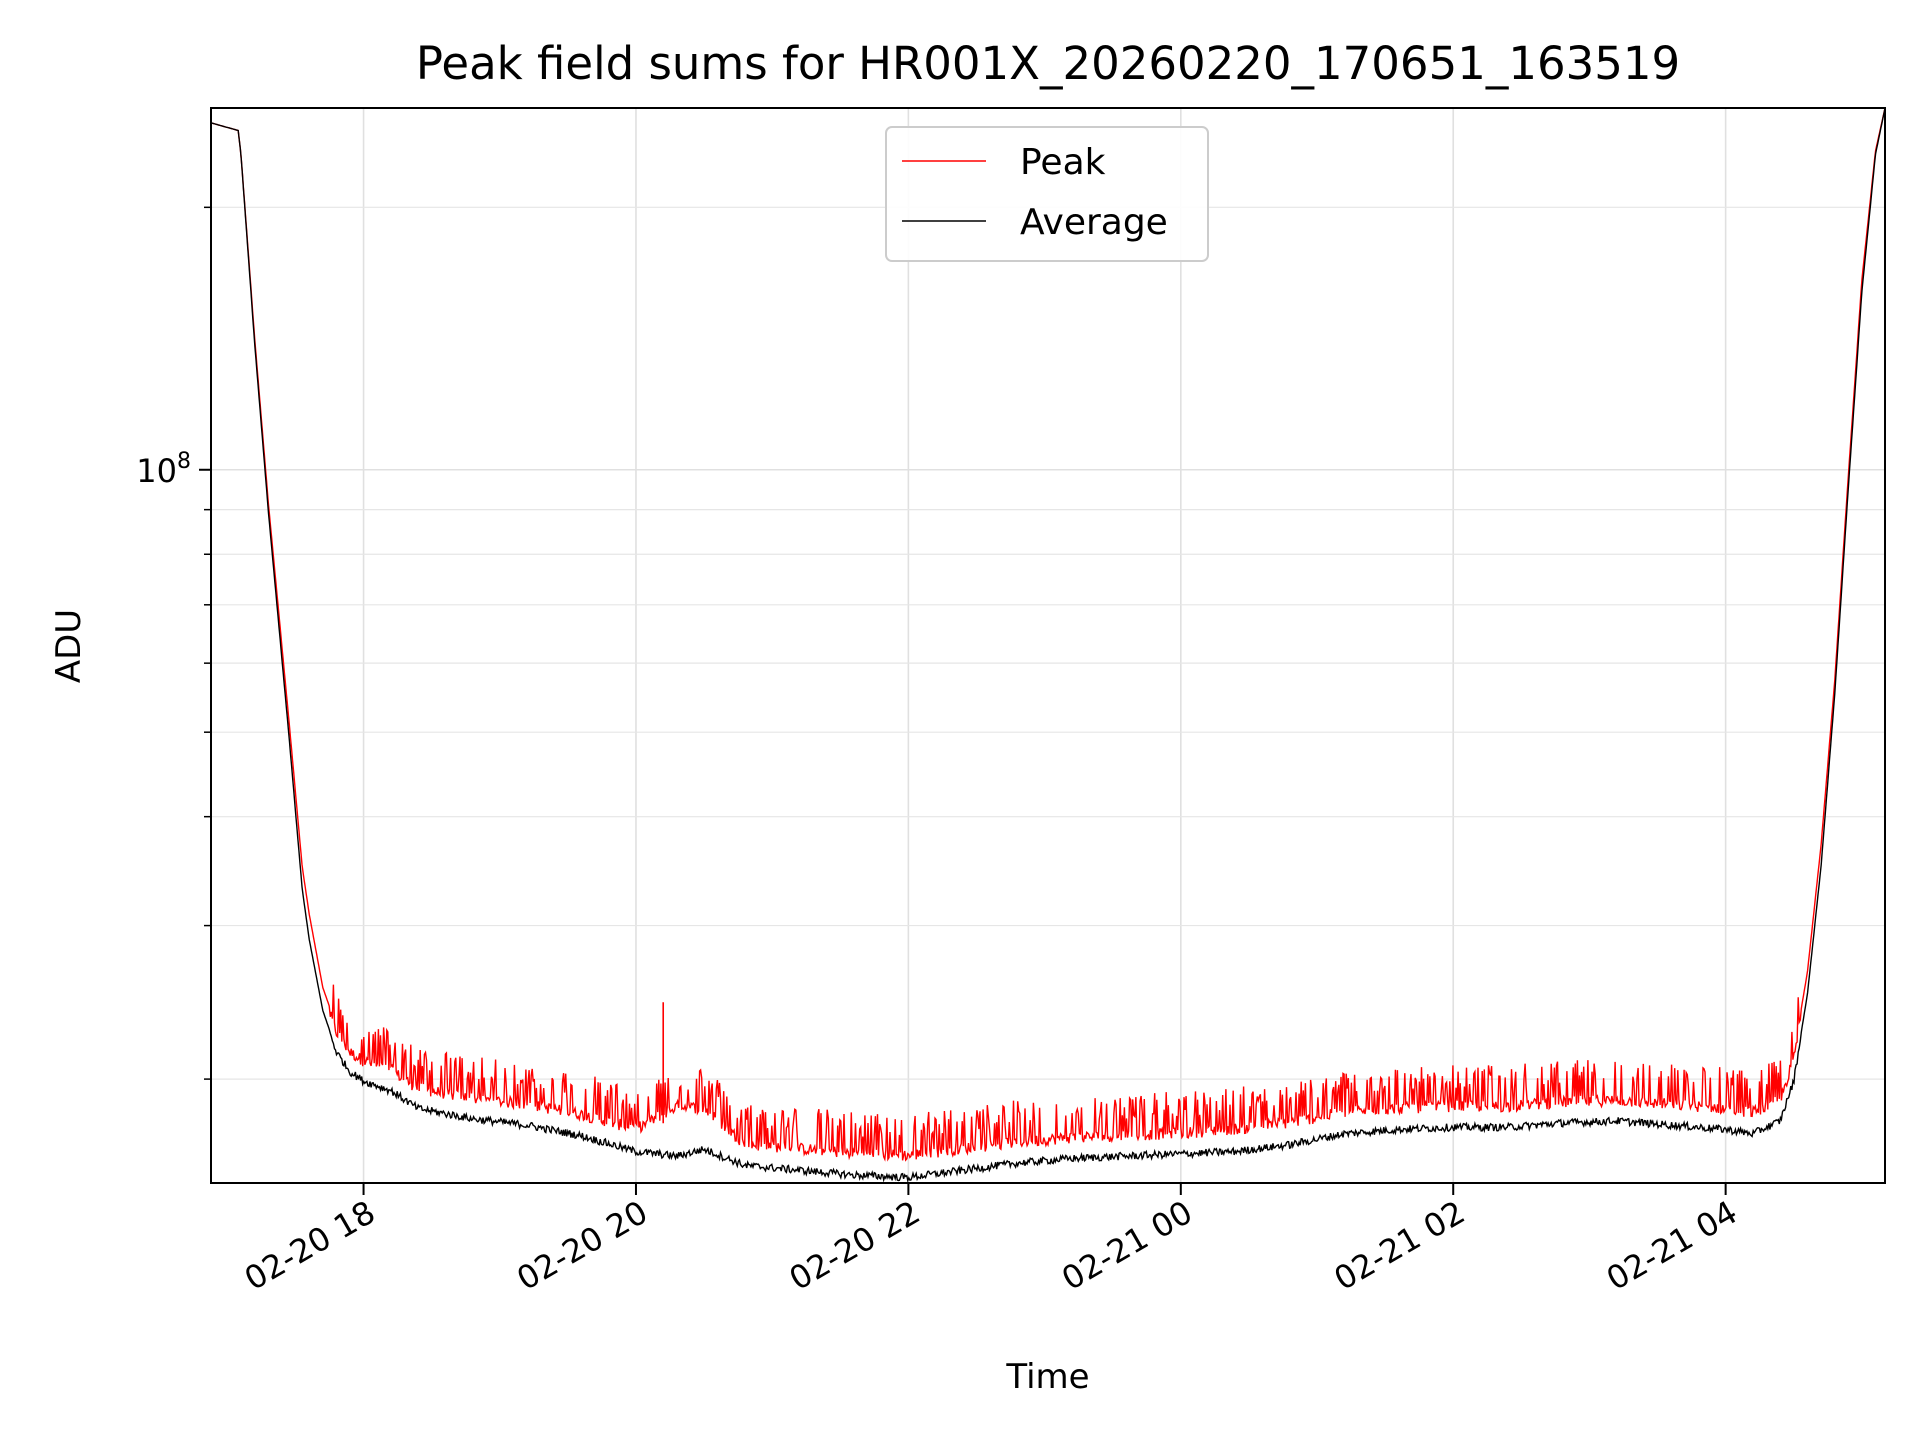 The height and width of the screenshot is (1440, 1920). I want to click on x-axis-label: Time, so click(1047, 1377).